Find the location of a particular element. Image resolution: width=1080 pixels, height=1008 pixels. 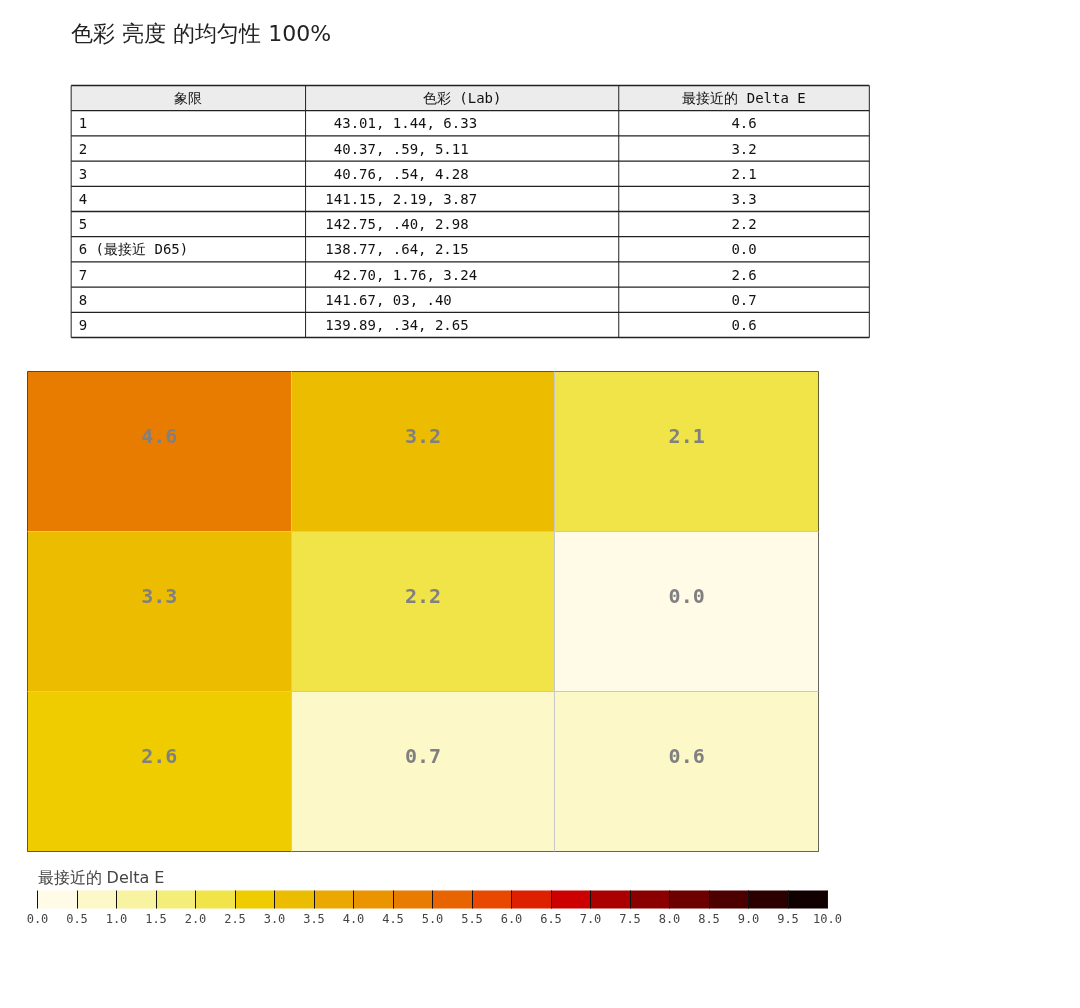

text: 139.89, .34, 2.65 is located at coordinates (397, 324).